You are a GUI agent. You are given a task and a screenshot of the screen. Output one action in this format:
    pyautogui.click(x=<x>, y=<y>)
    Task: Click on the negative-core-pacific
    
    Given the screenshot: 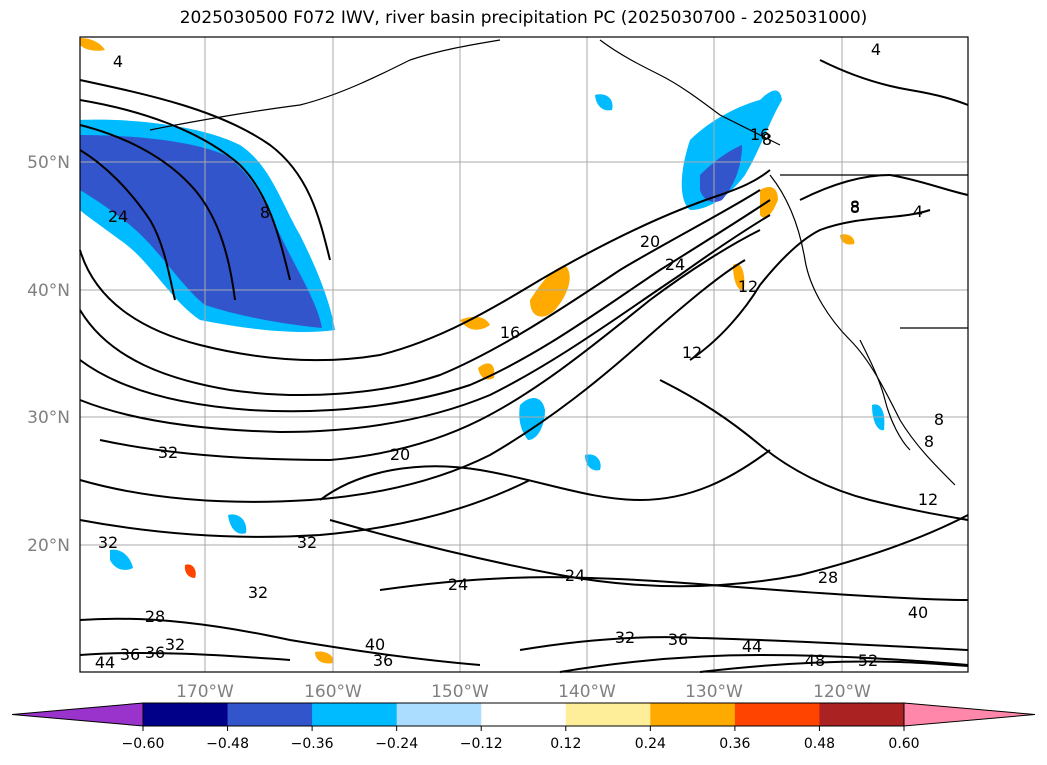 What is the action you would take?
    pyautogui.click(x=201, y=231)
    